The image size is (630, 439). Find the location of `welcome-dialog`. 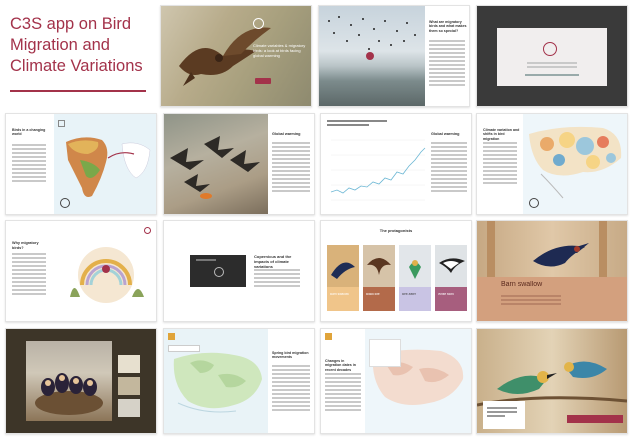

welcome-dialog is located at coordinates (552, 57).